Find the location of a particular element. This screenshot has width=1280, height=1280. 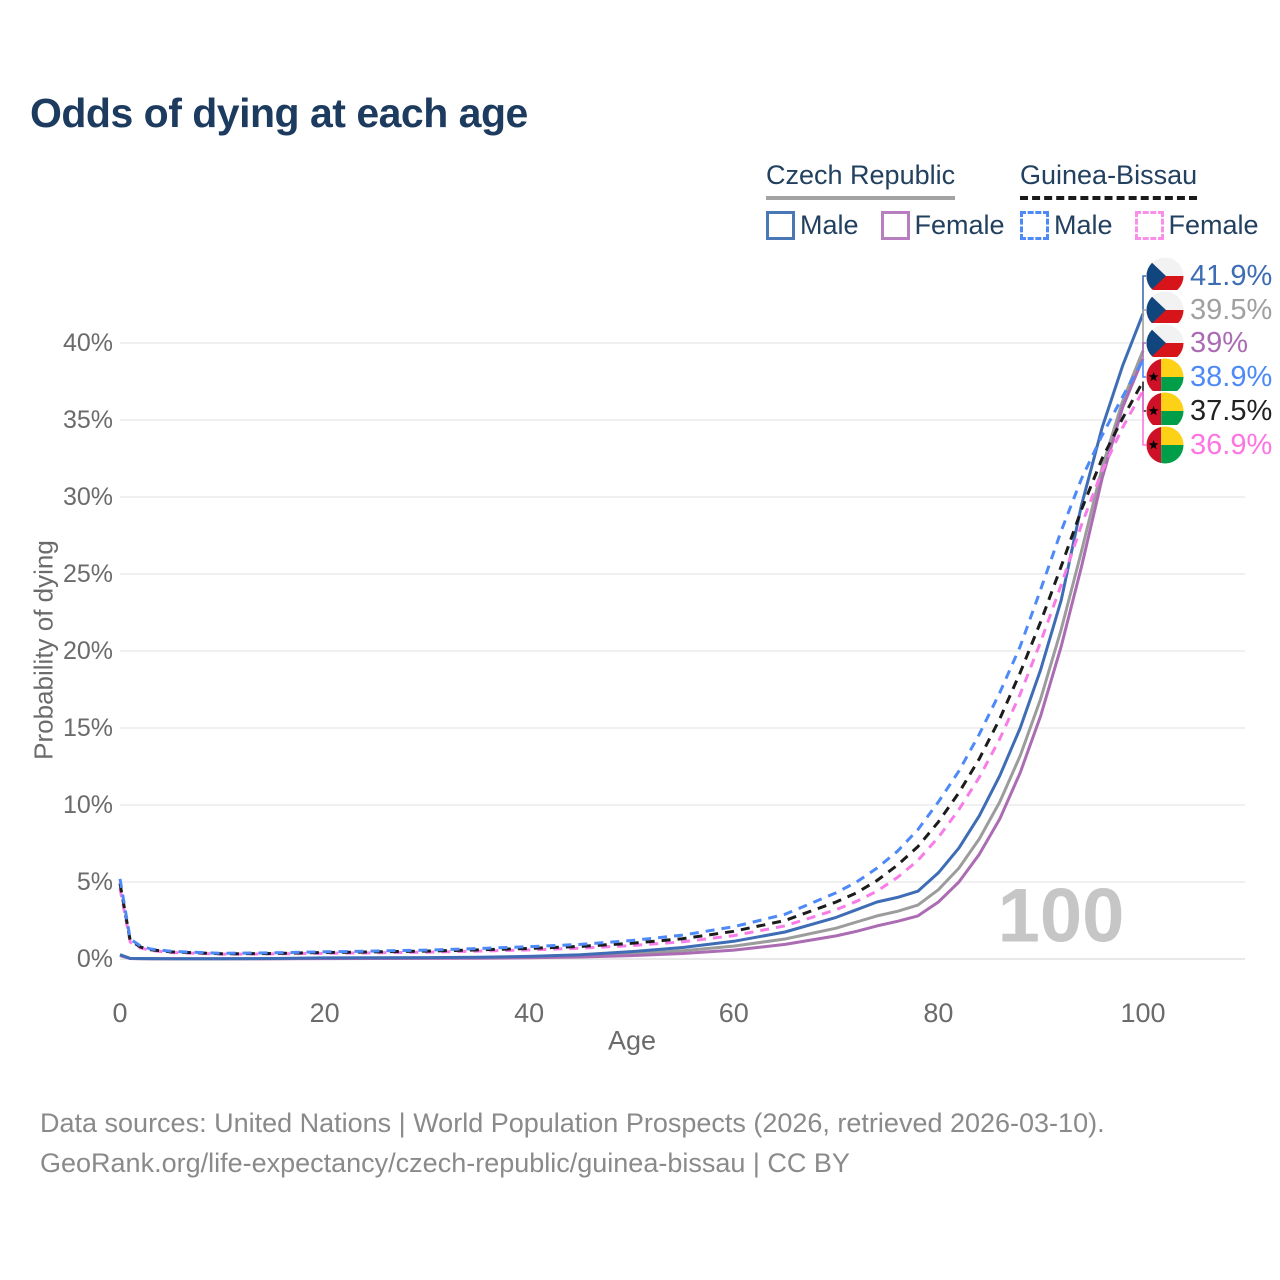

y-axis-title: Probability of dying is located at coordinates (43, 650).